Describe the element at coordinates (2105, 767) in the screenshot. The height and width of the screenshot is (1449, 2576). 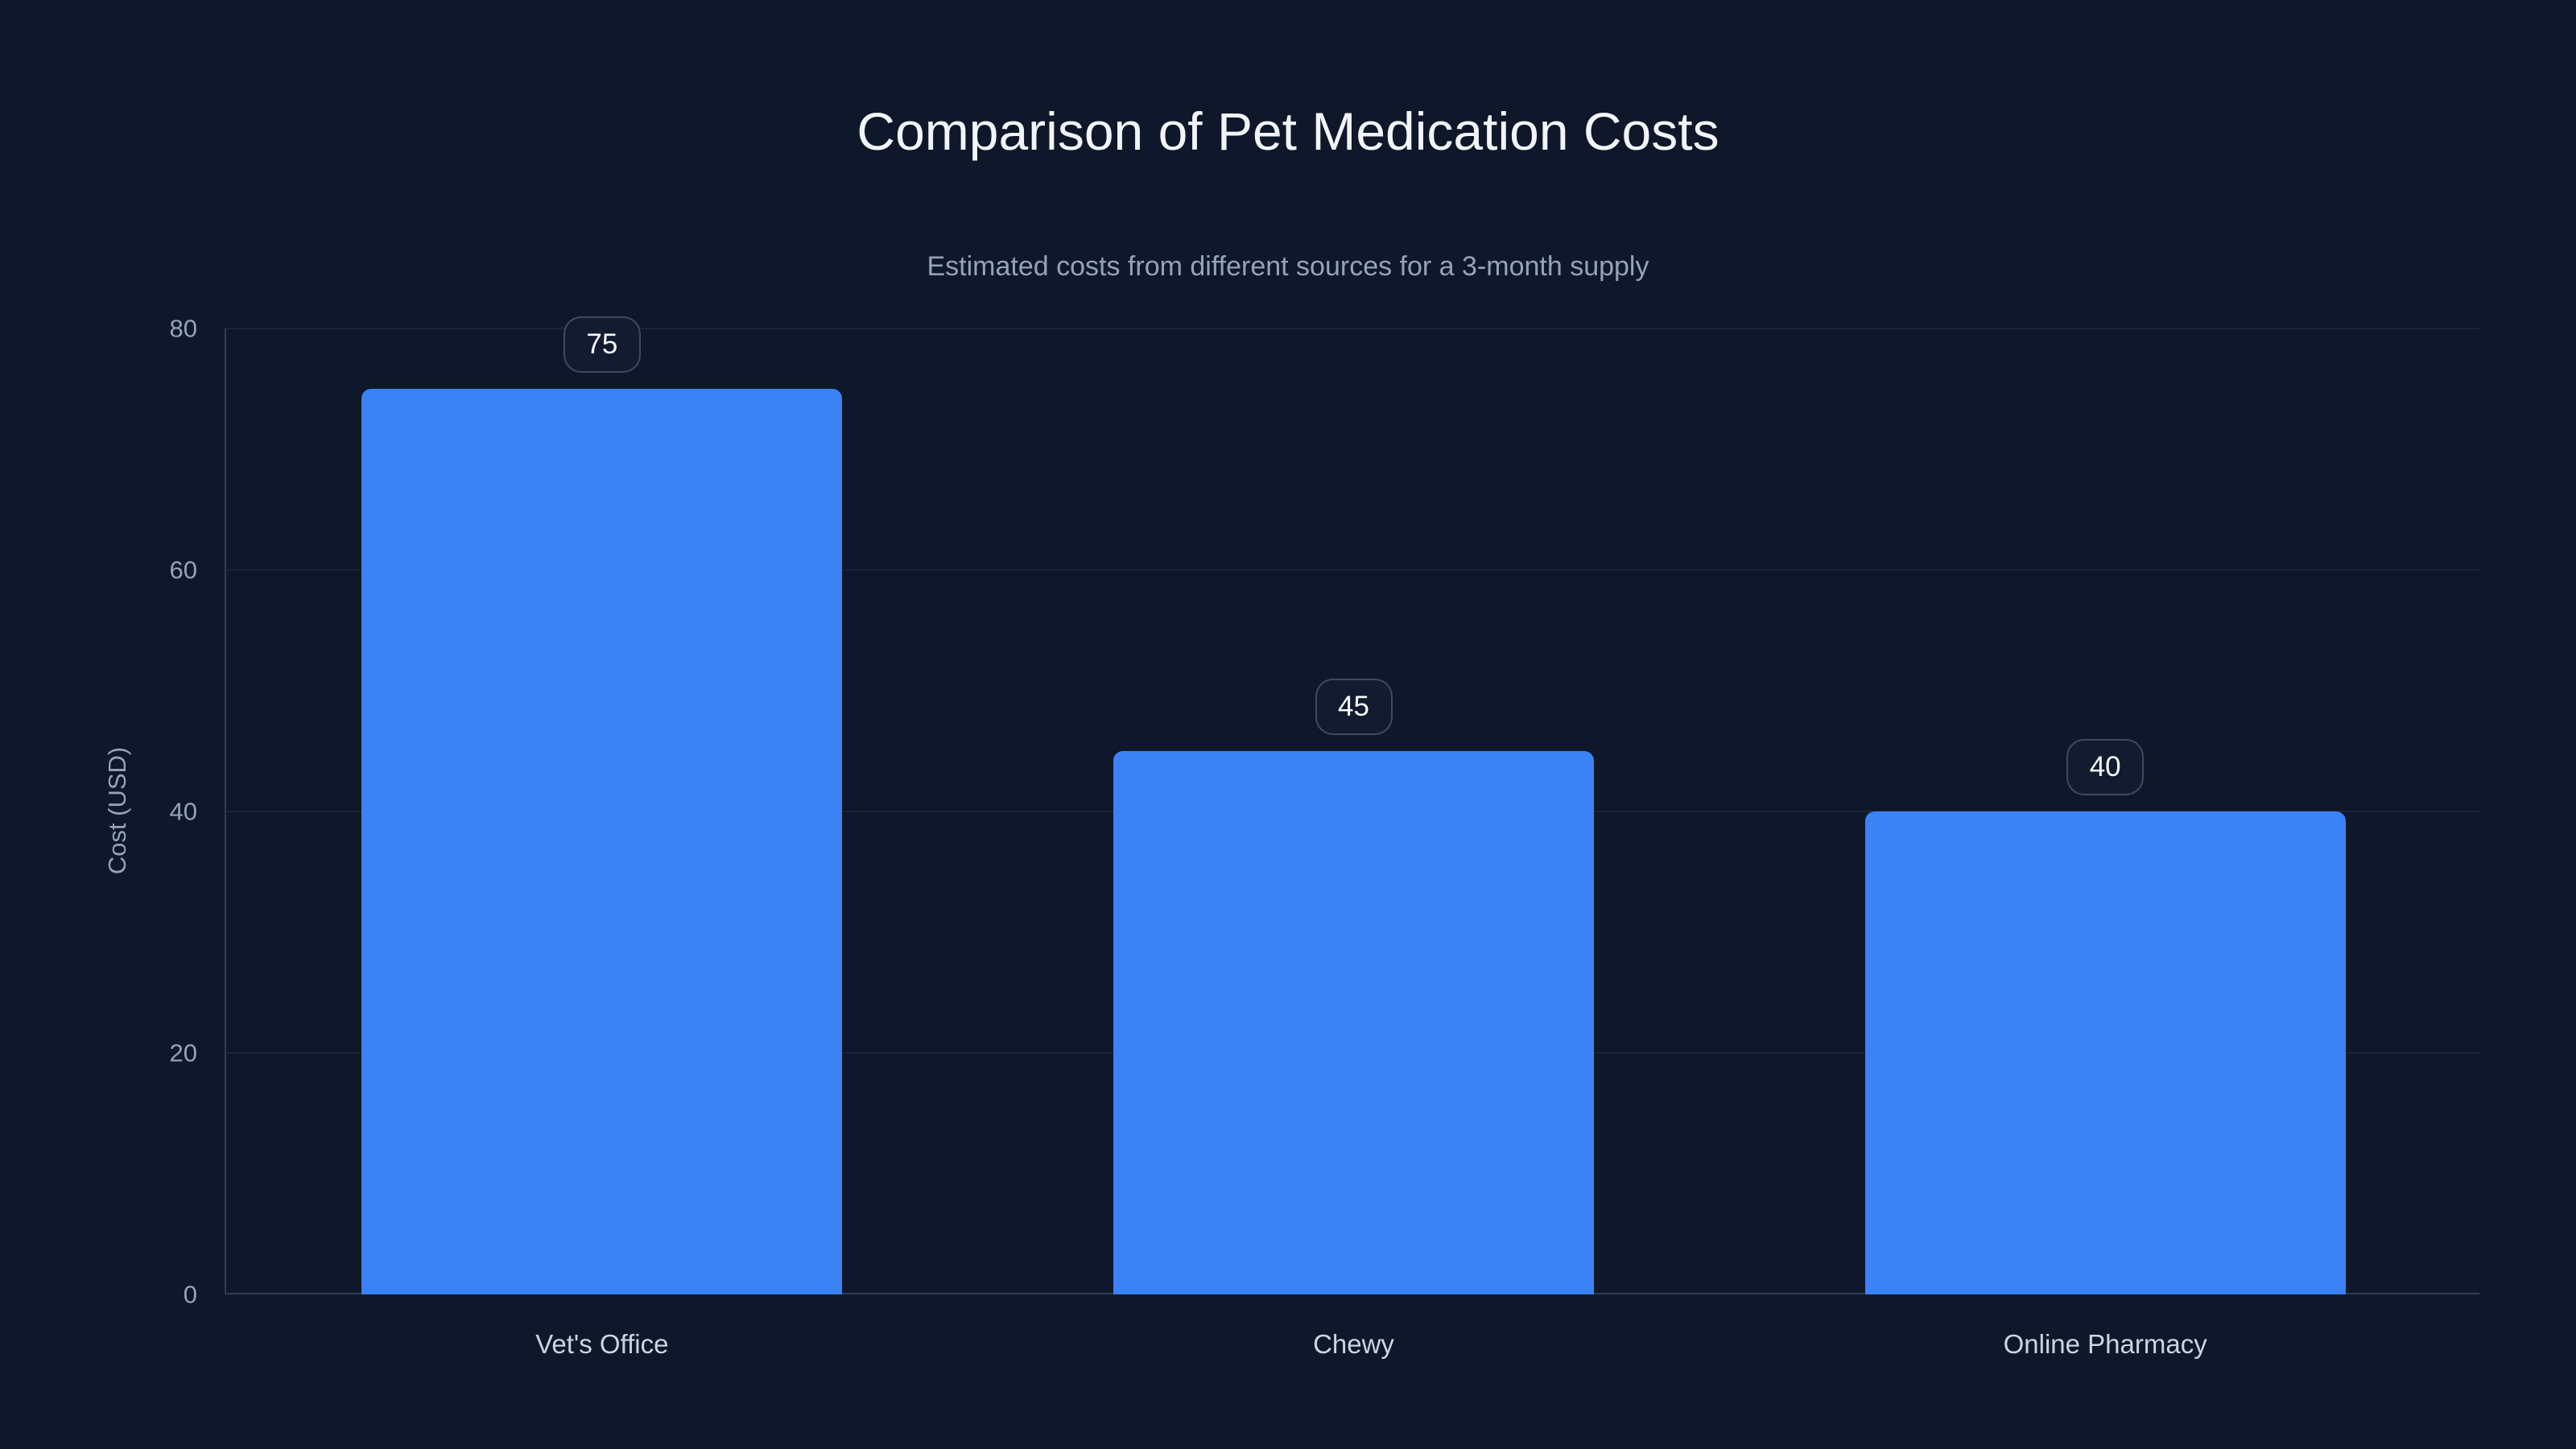
I see `bar-value-badge-3: 40` at that location.